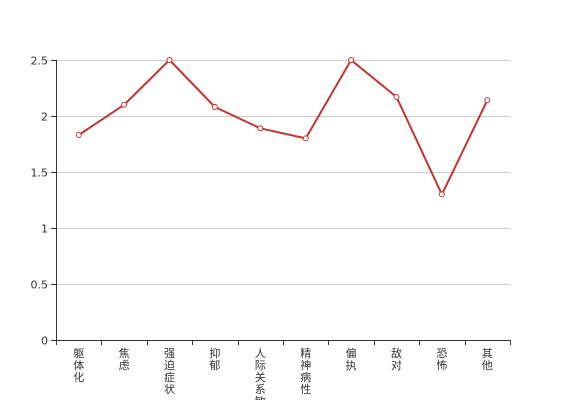  I want to click on x-tick-label: 人际关系敏感, so click(260, 373).